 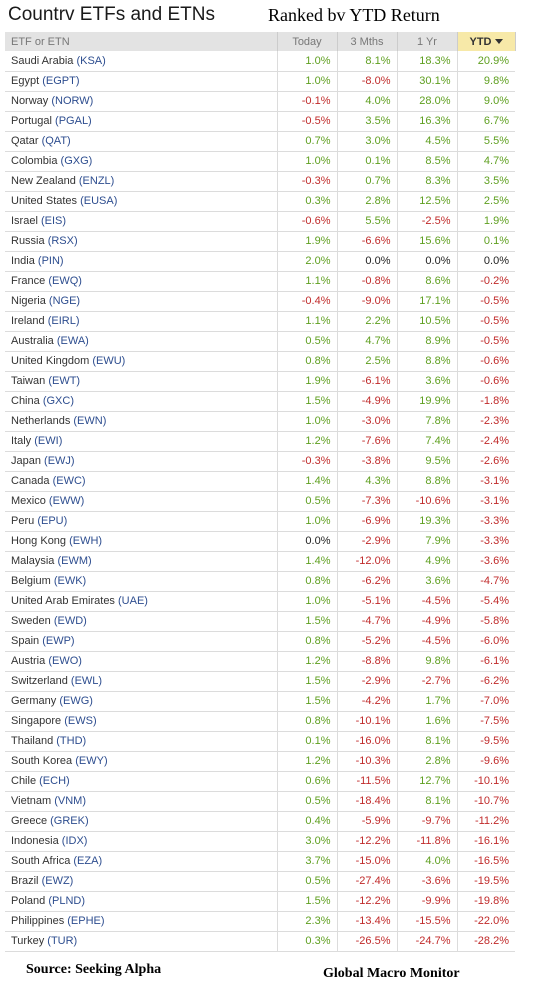 What do you see at coordinates (260, 881) in the screenshot?
I see `table-row: Brazil (EWZ) 0.5% -27.4% -3.6% -19.5%` at bounding box center [260, 881].